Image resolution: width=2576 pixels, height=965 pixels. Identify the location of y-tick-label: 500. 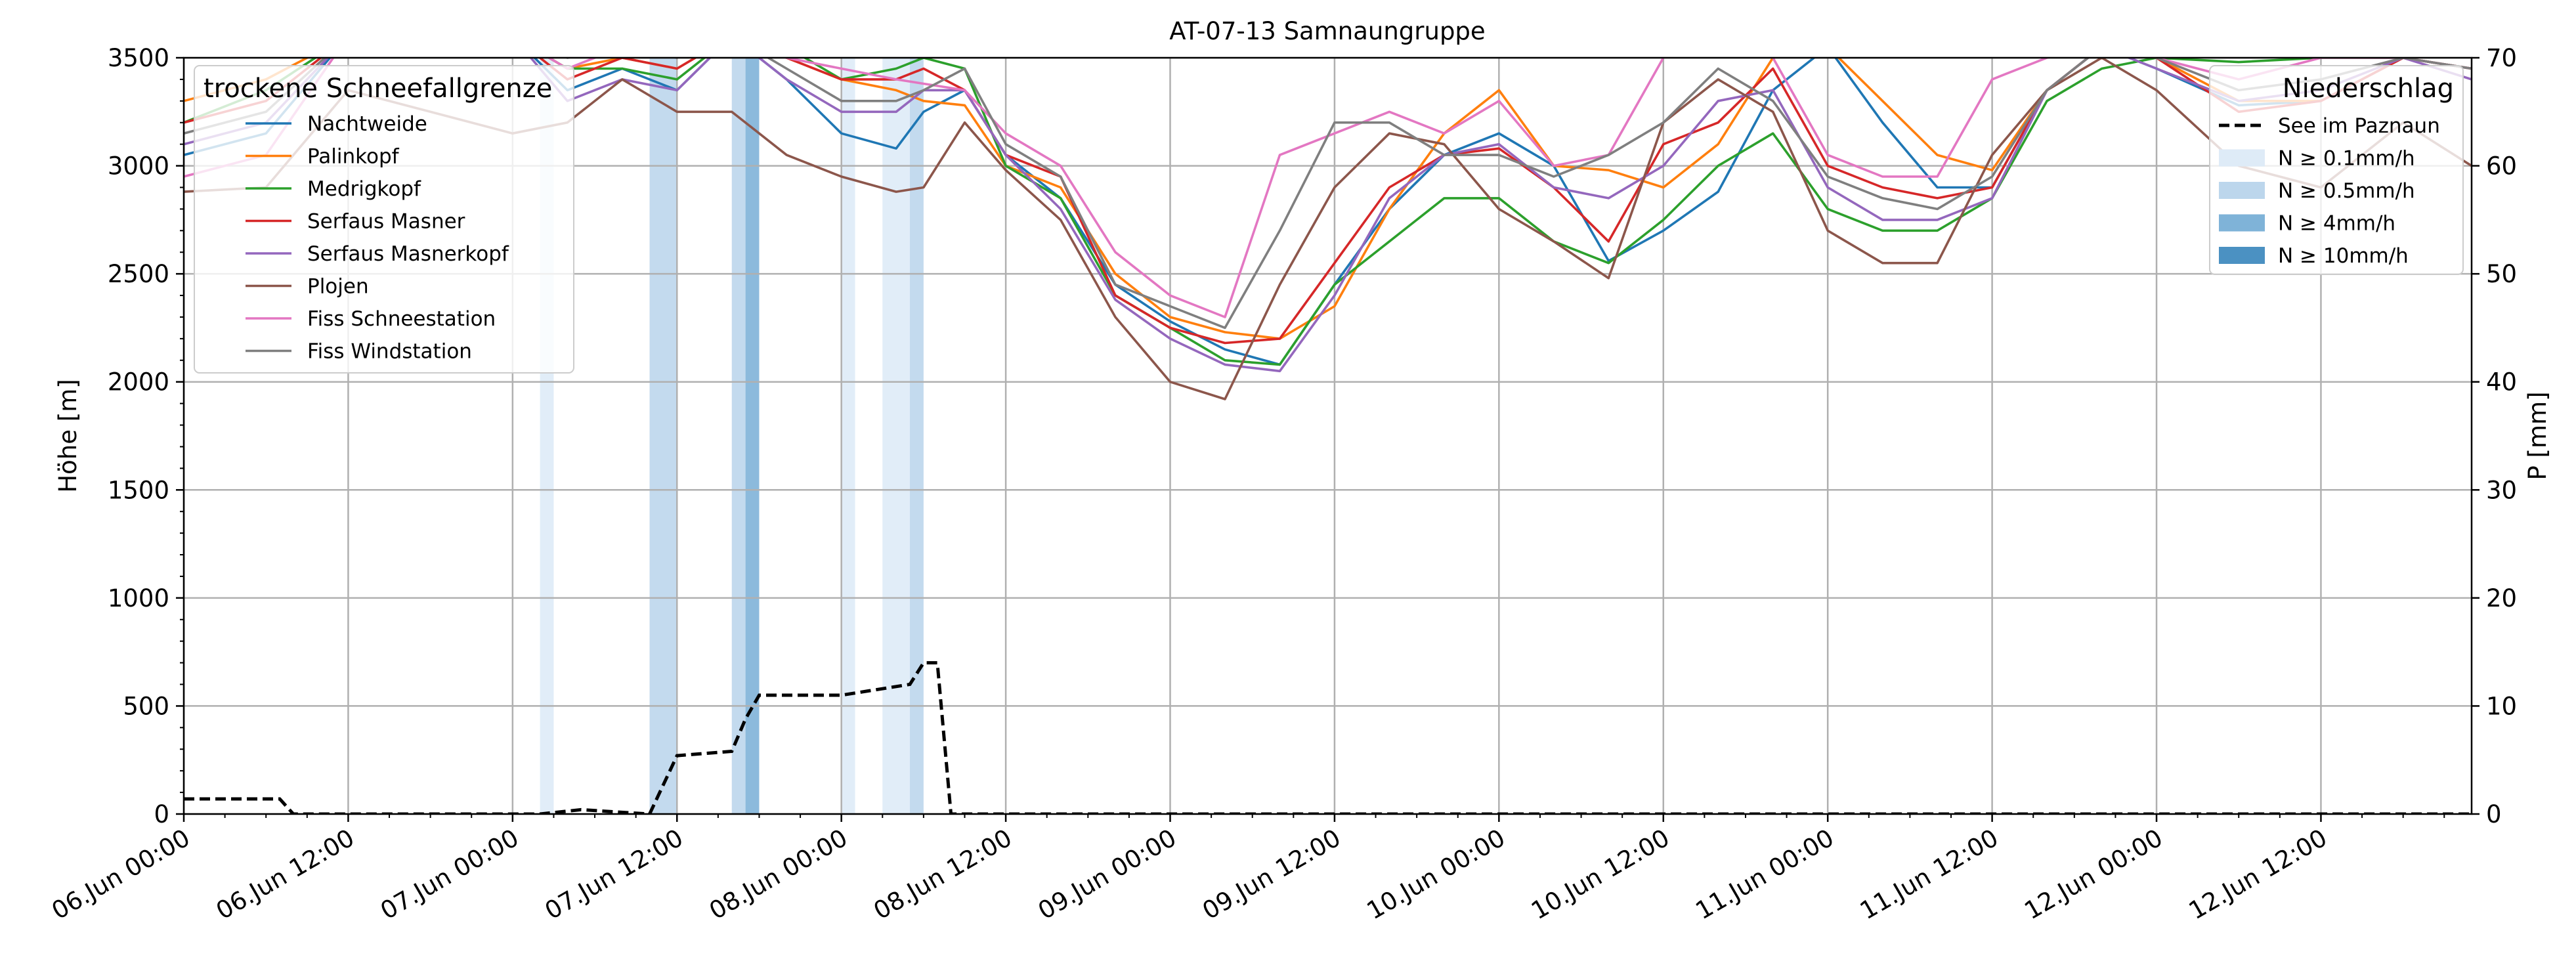
(146, 706).